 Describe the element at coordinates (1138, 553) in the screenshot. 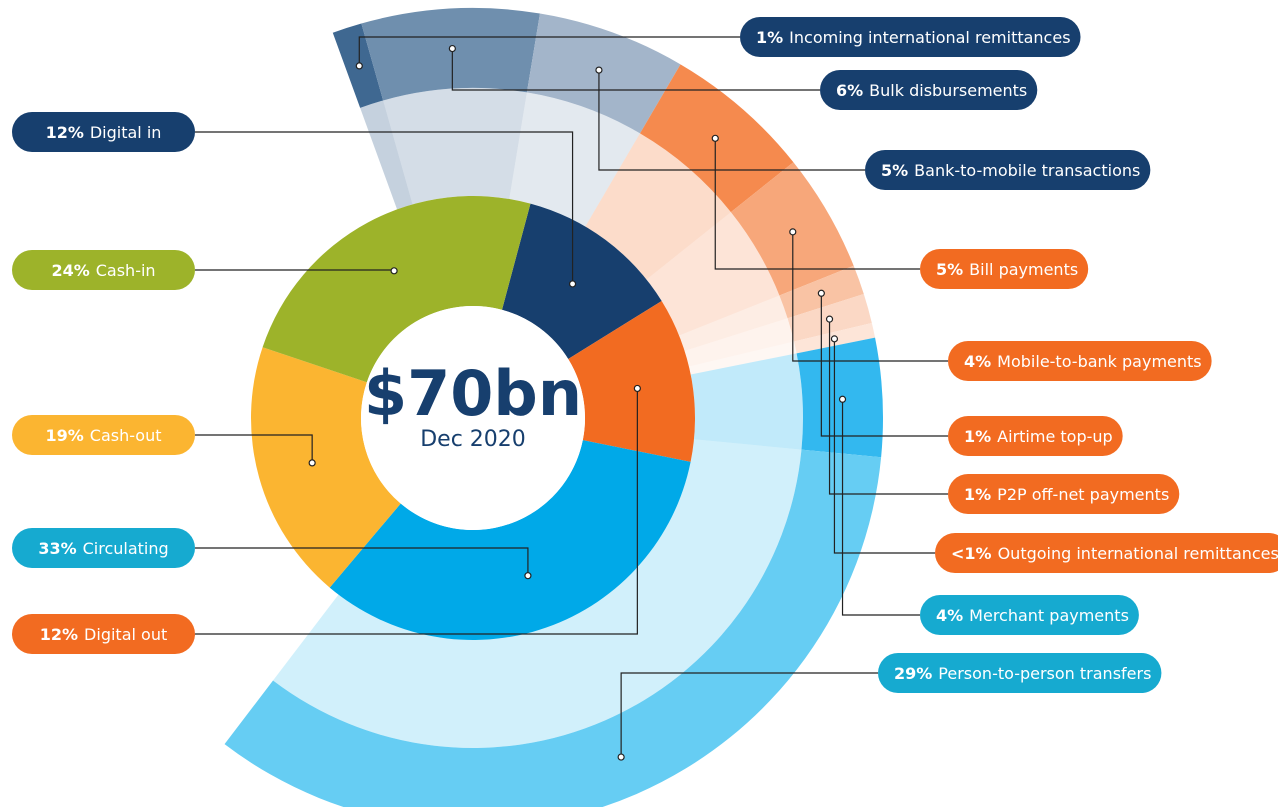

I see `pill-name: Outgoing international remittances` at that location.